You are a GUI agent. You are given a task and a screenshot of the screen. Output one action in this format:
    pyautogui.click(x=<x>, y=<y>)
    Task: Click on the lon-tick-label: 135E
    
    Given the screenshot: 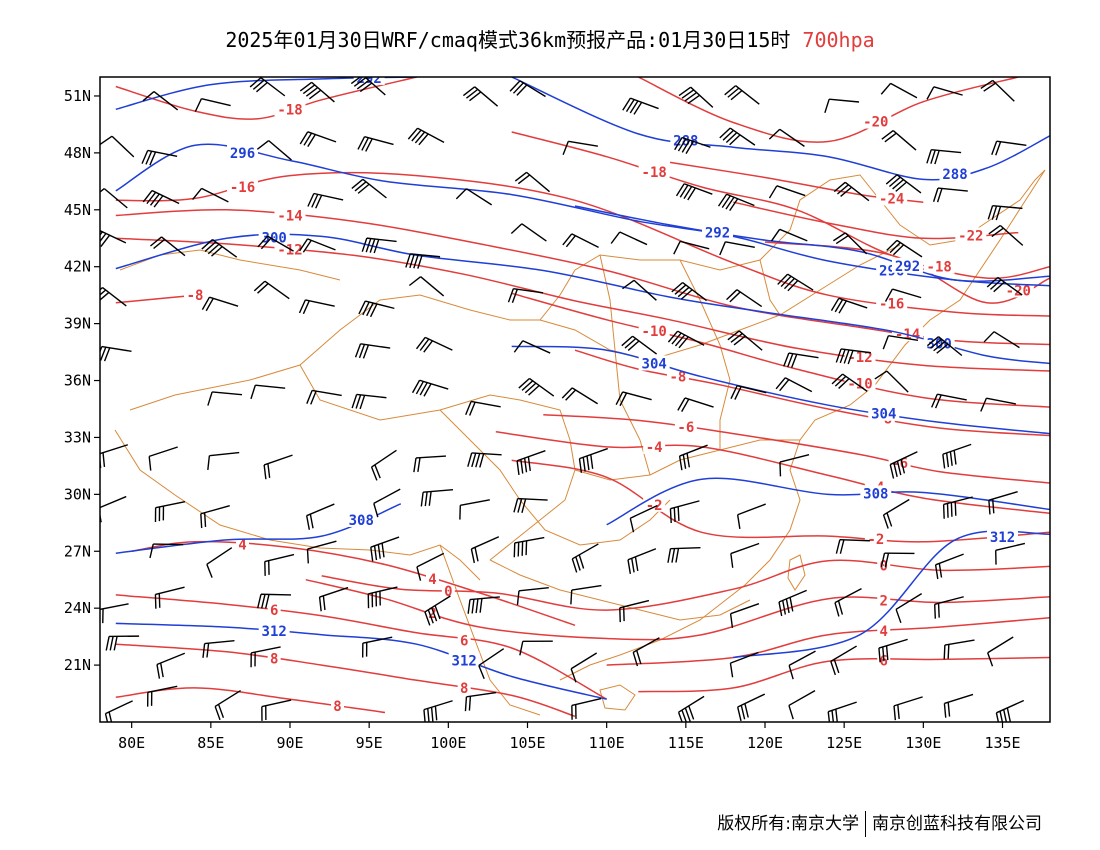 What is the action you would take?
    pyautogui.click(x=1002, y=743)
    